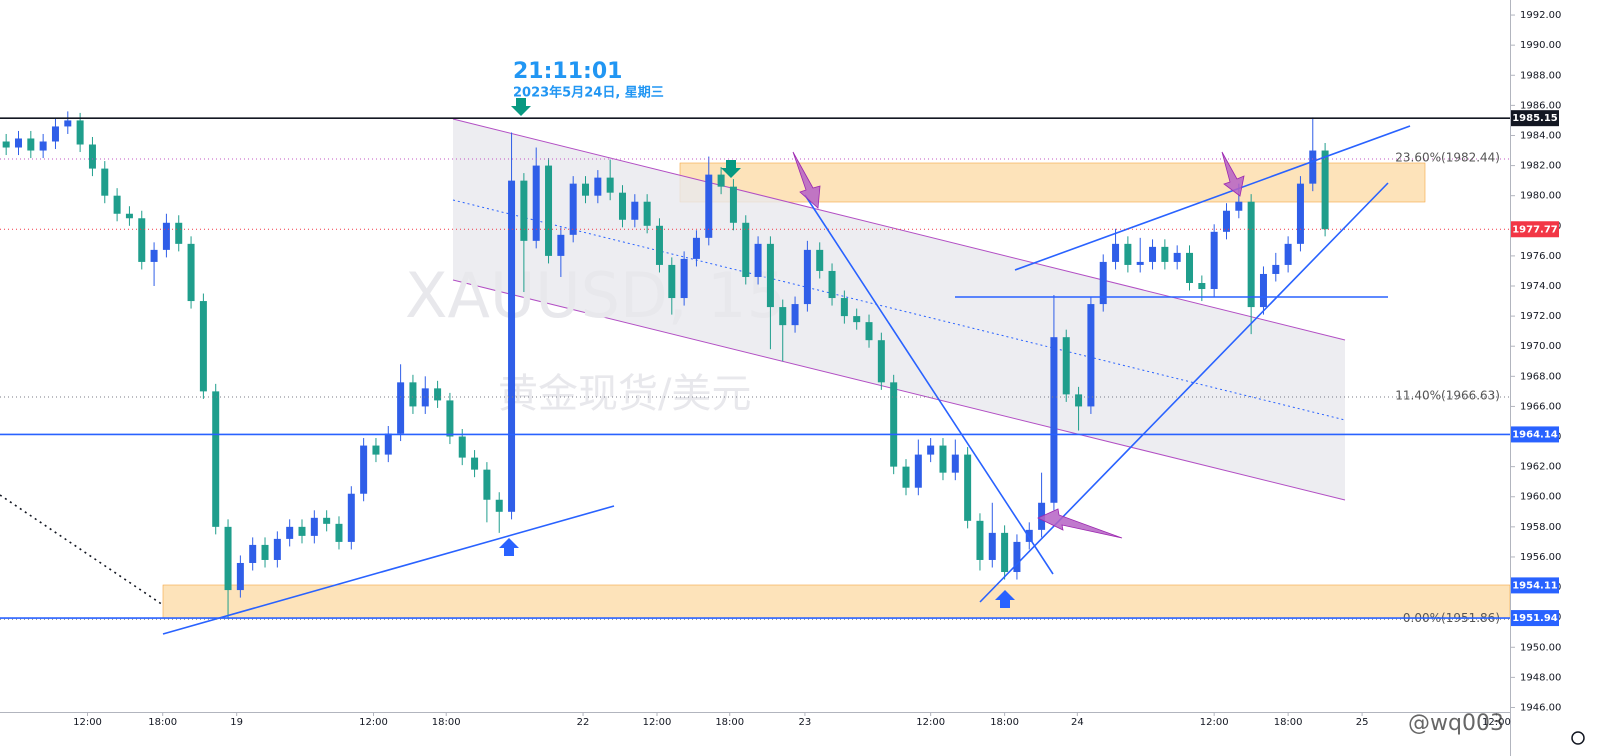 This screenshot has height=756, width=1605. What do you see at coordinates (1540, 286) in the screenshot?
I see `y-tick-label: 1974.00` at bounding box center [1540, 286].